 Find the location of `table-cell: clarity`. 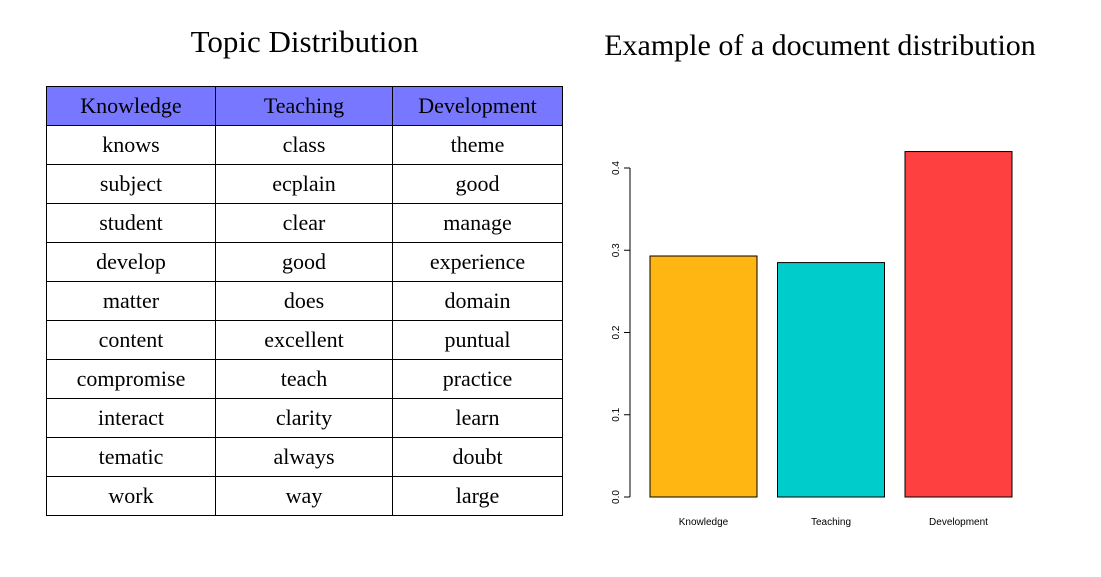

table-cell: clarity is located at coordinates (304, 418).